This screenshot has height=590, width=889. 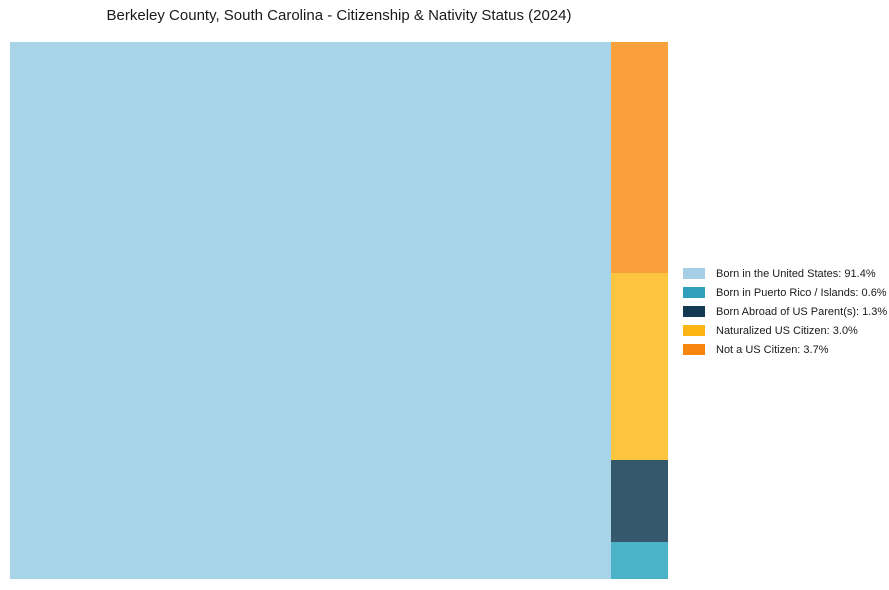 I want to click on legend-swatch-born-in-united-states, so click(x=694, y=273).